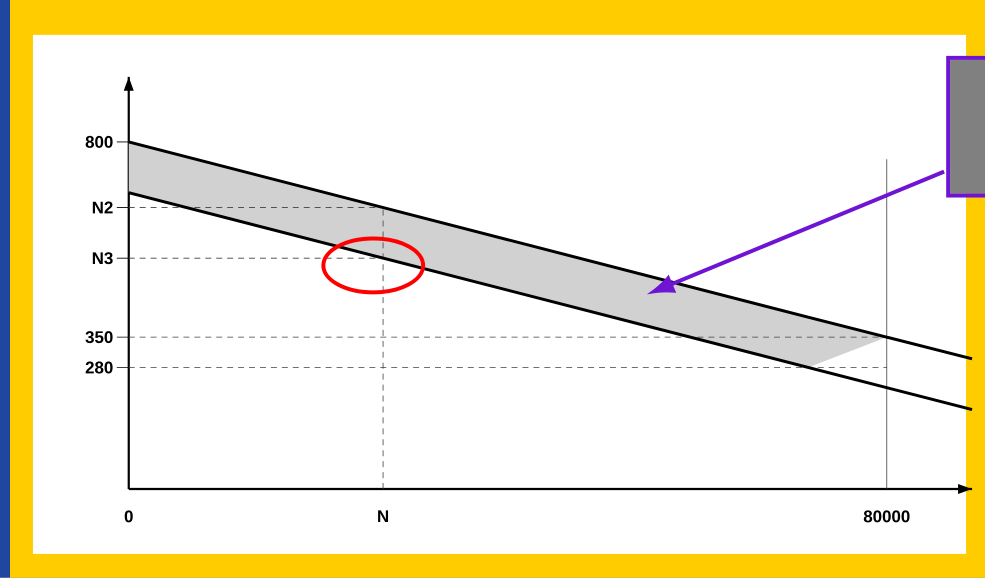 The image size is (987, 578). I want to click on x-tick-label: 0, so click(128, 516).